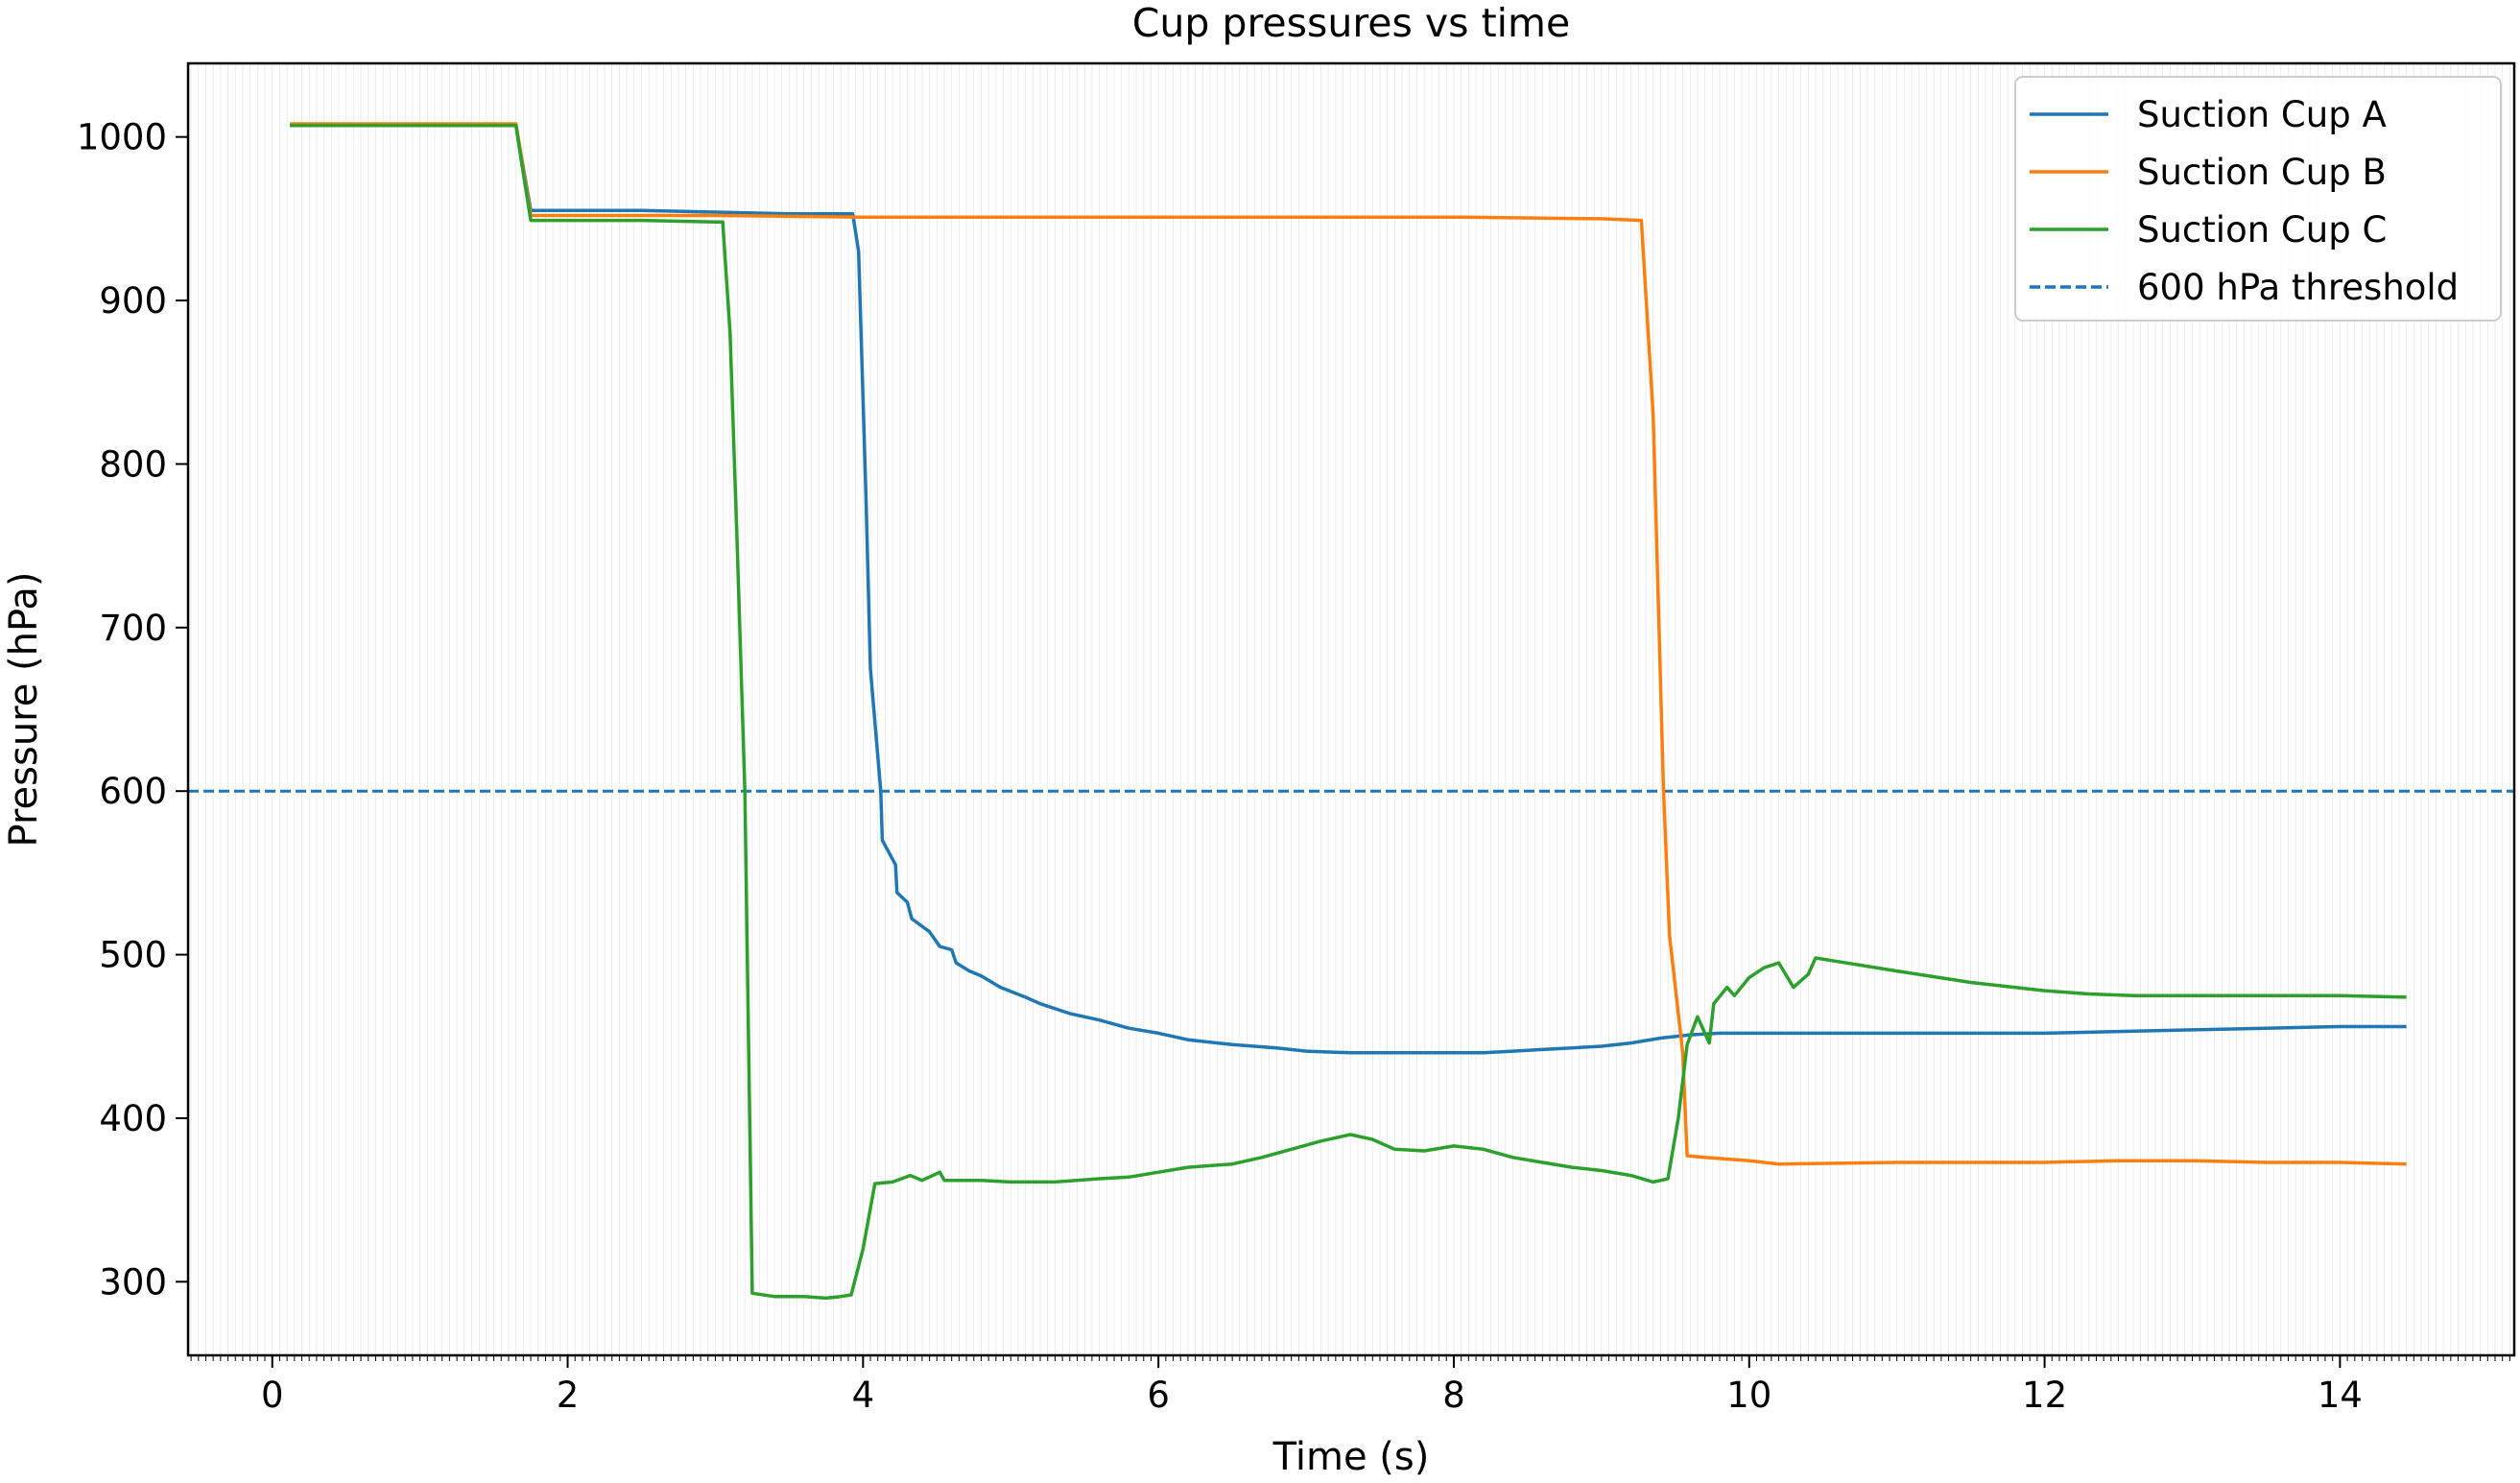 The width and height of the screenshot is (2520, 1483). What do you see at coordinates (133, 1118) in the screenshot?
I see `y-tick-label: 400` at bounding box center [133, 1118].